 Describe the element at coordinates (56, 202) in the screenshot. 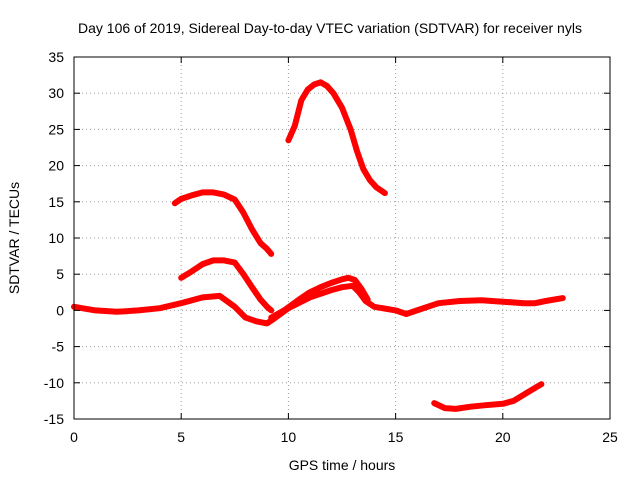

I see `y-tick-label: 15` at that location.